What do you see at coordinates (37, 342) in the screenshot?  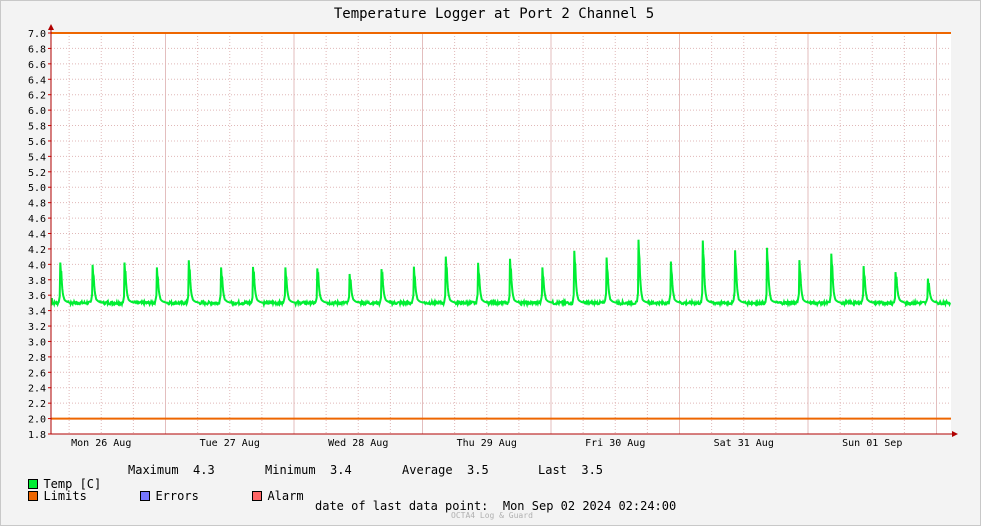 I see `y-tick-label: 3.0` at bounding box center [37, 342].